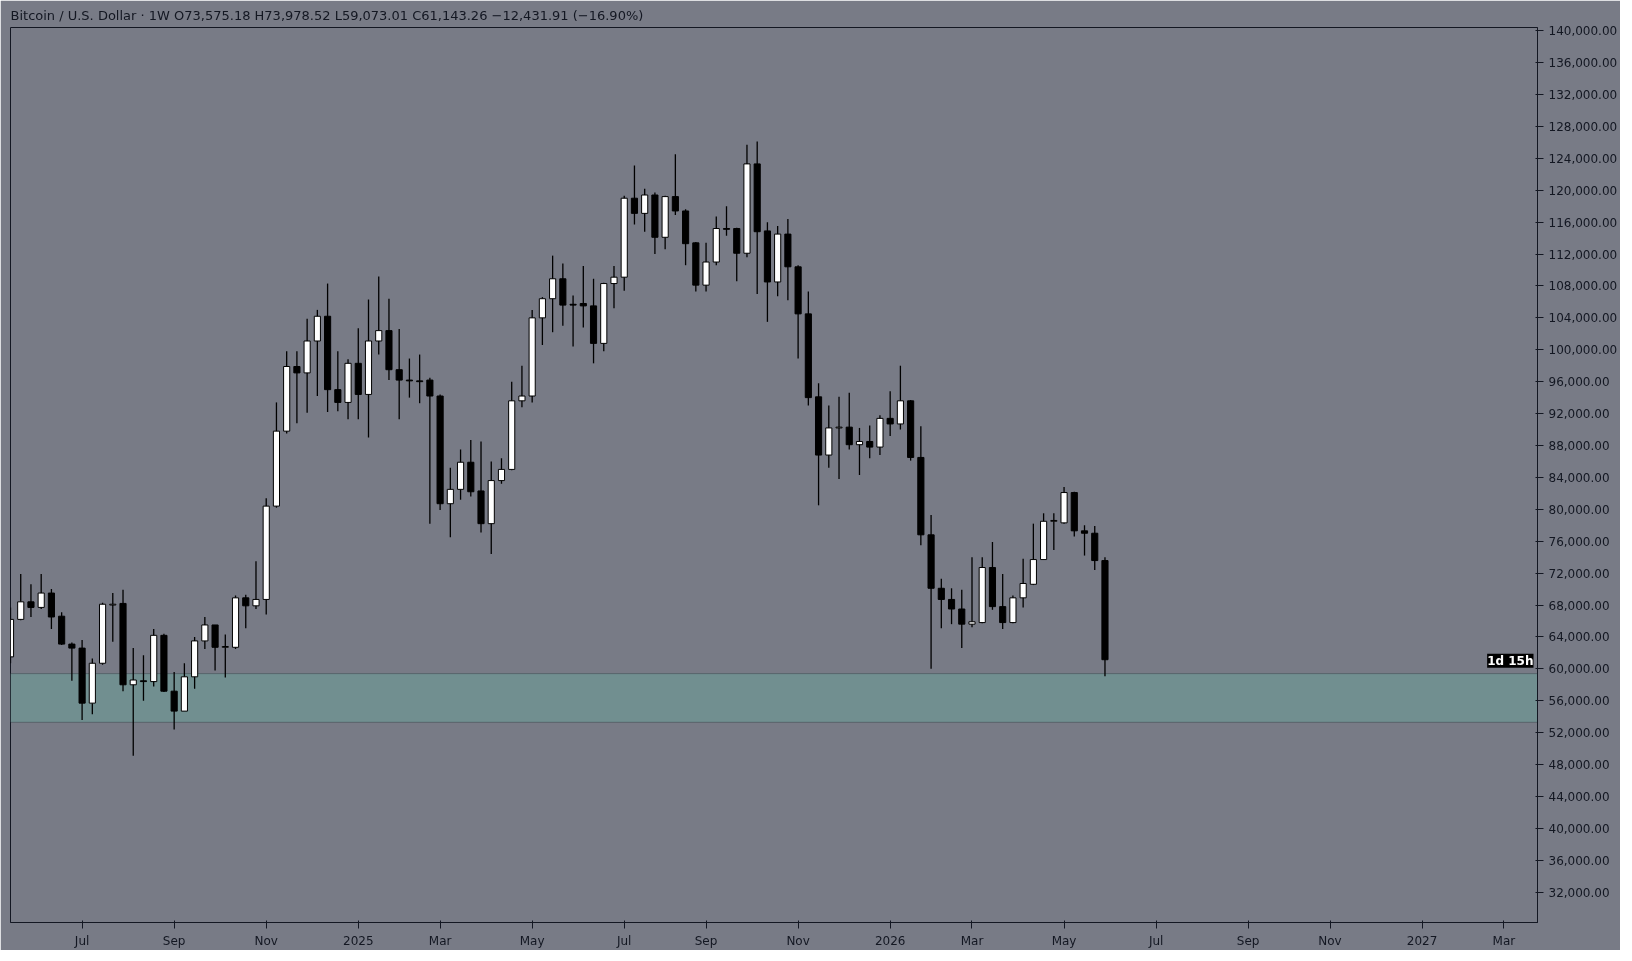  I want to click on y-tick-label: 48,000.00, so click(1579, 765).